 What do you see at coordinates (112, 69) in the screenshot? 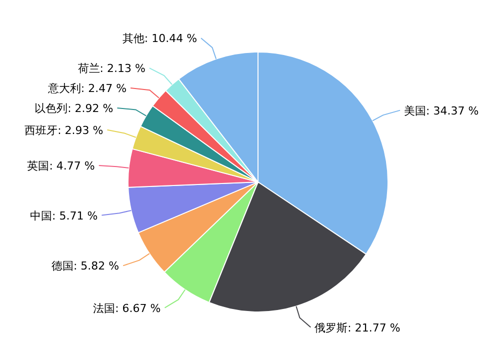
I see `slice-label: 荷兰: 2.13 %` at bounding box center [112, 69].